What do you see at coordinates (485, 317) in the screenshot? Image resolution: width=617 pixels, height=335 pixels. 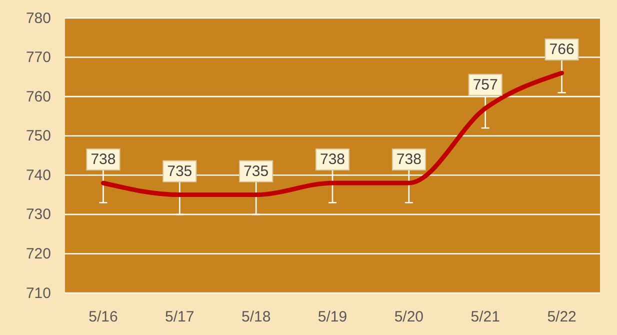 I see `x-tick-label: 5/21` at bounding box center [485, 317].